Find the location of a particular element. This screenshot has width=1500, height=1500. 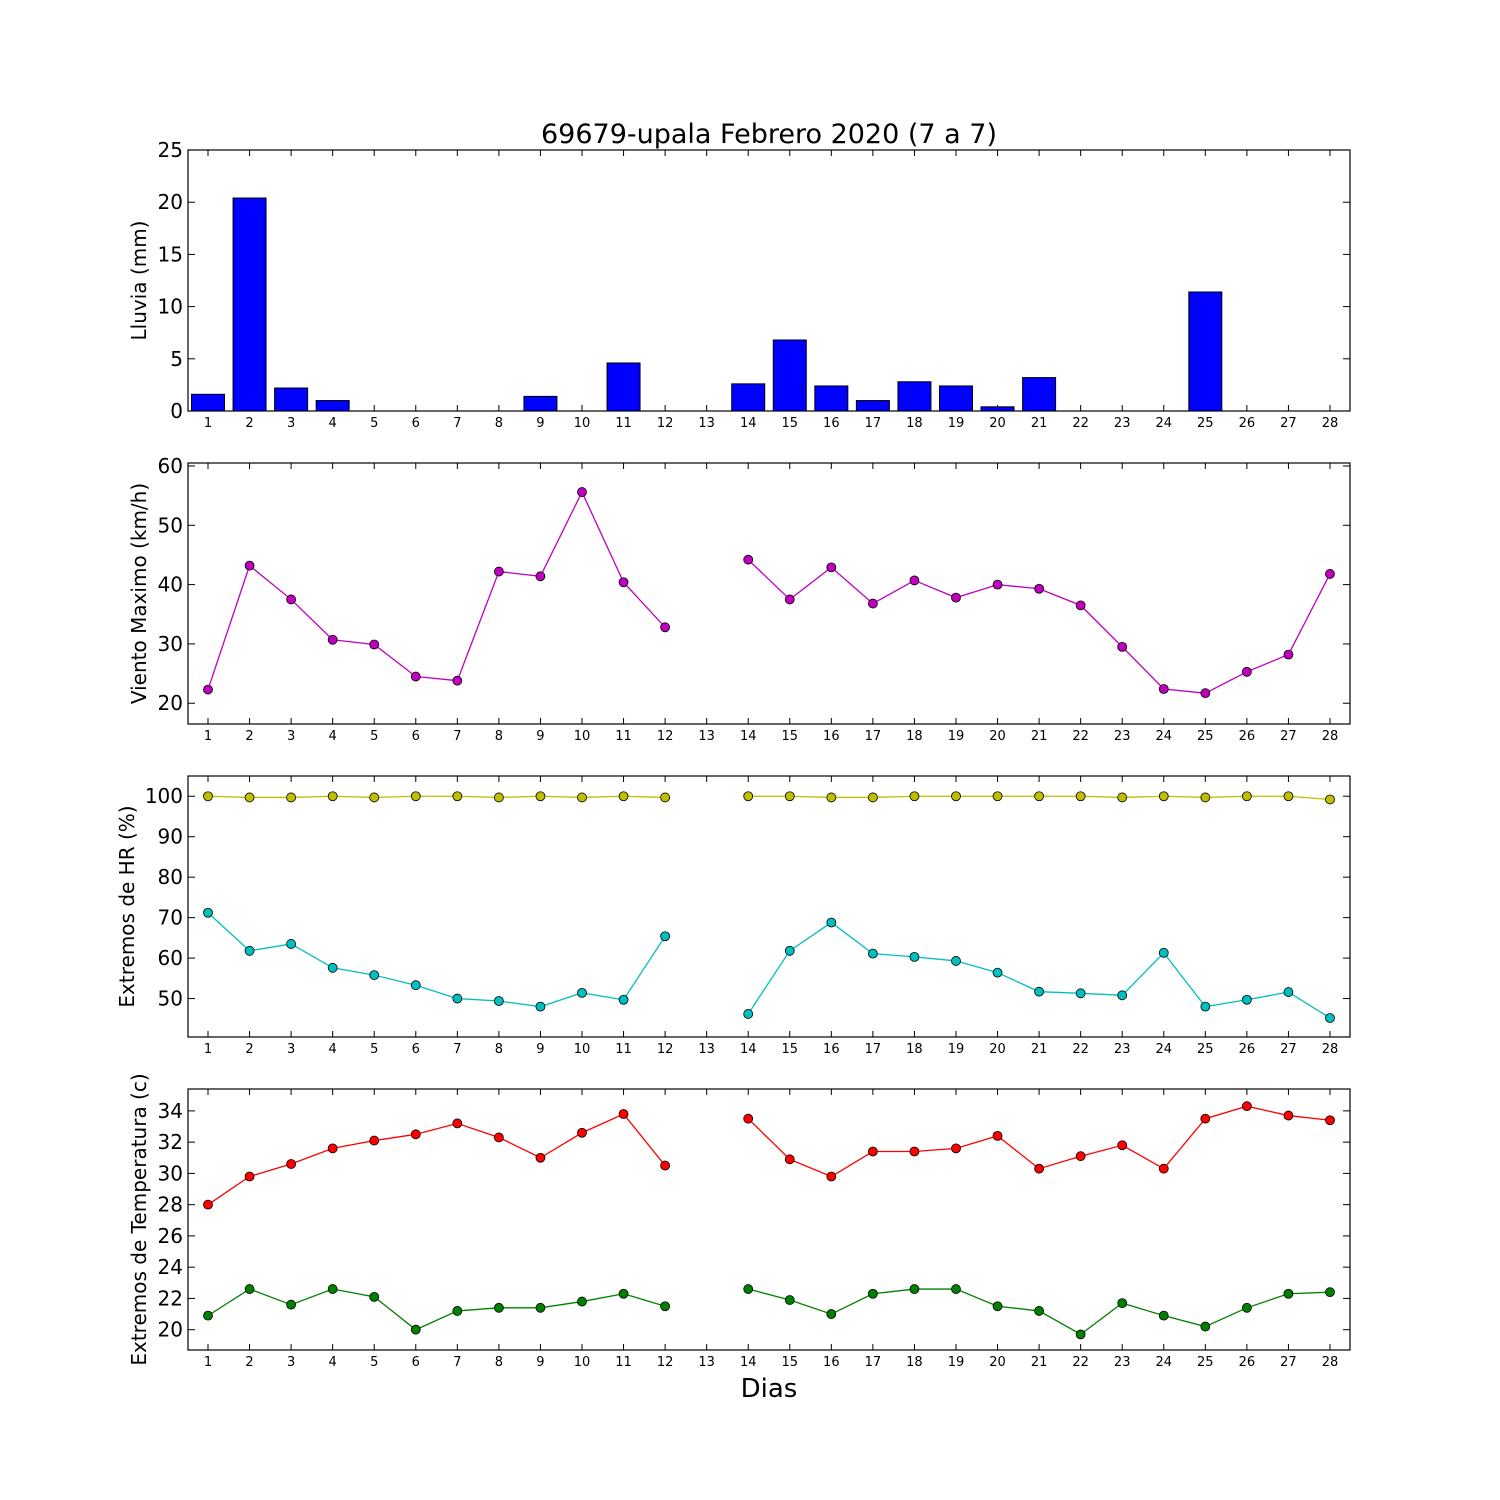

x-tick-label: 10 is located at coordinates (582, 1362).